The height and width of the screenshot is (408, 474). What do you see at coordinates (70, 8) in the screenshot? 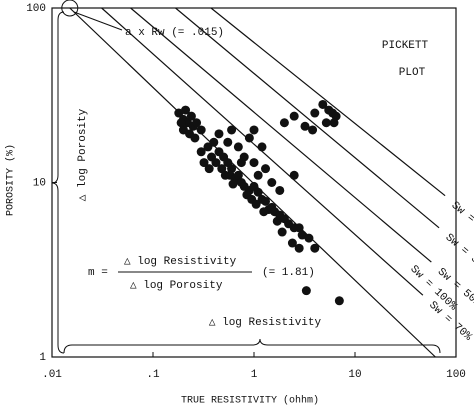
I see `intercept-circle` at bounding box center [70, 8].